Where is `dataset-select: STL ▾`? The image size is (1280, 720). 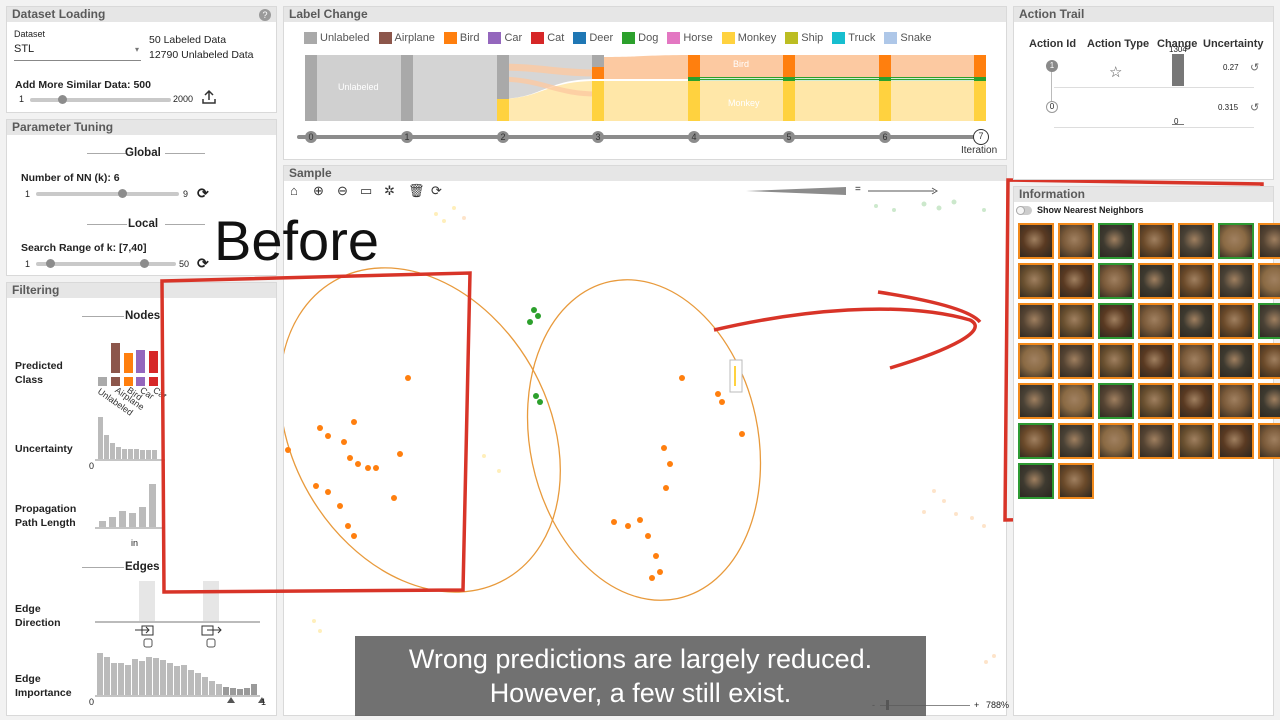
dataset-select: STL ▾ is located at coordinates (77, 52).